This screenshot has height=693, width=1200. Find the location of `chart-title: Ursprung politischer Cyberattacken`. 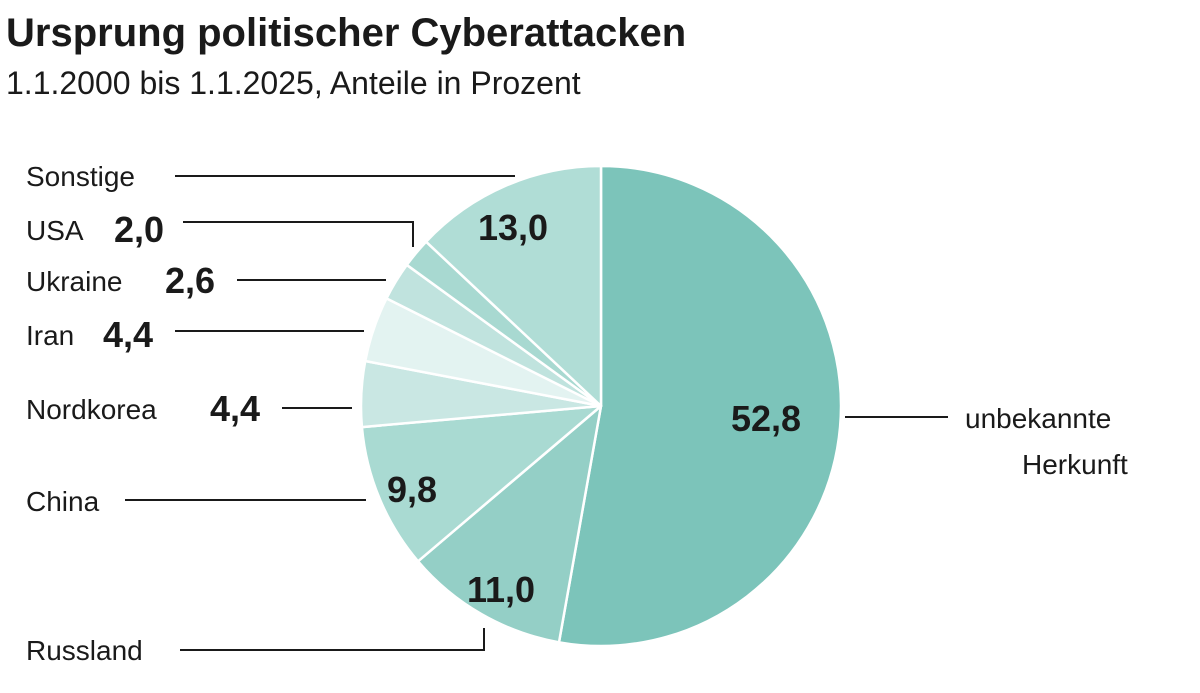

chart-title: Ursprung politischer Cyberattacken is located at coordinates (346, 33).